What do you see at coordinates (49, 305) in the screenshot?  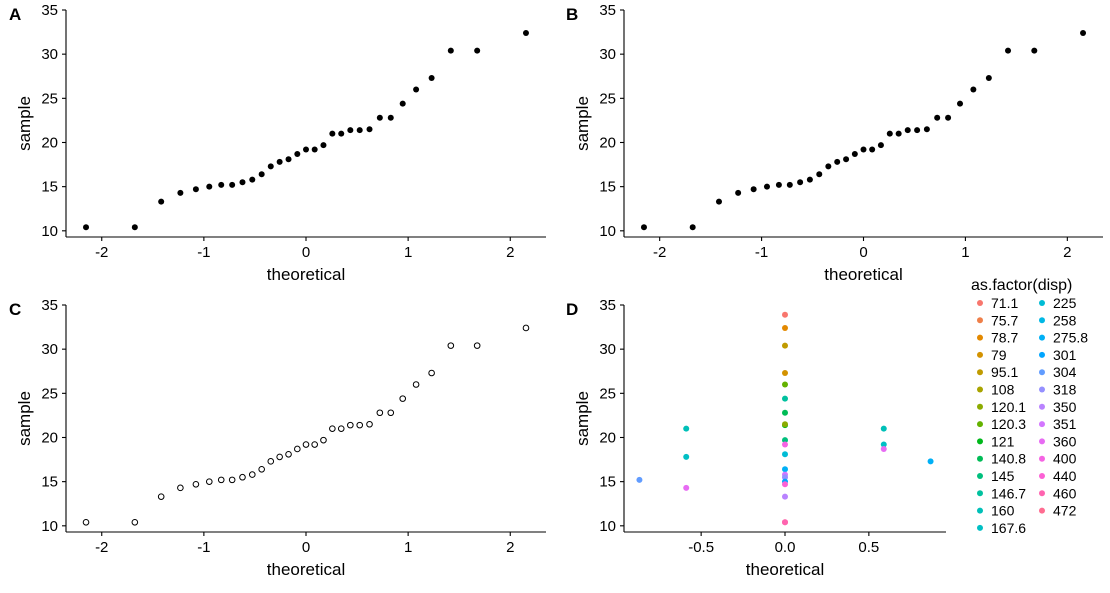 I see `y-tick-label: 35` at bounding box center [49, 305].